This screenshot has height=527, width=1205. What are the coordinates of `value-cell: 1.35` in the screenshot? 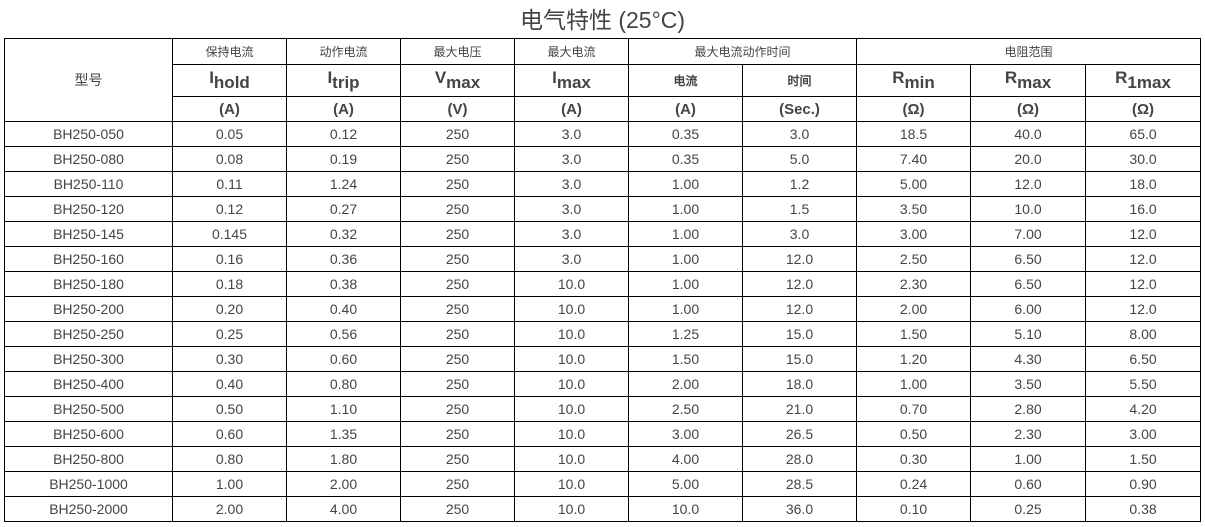 It's located at (343, 434).